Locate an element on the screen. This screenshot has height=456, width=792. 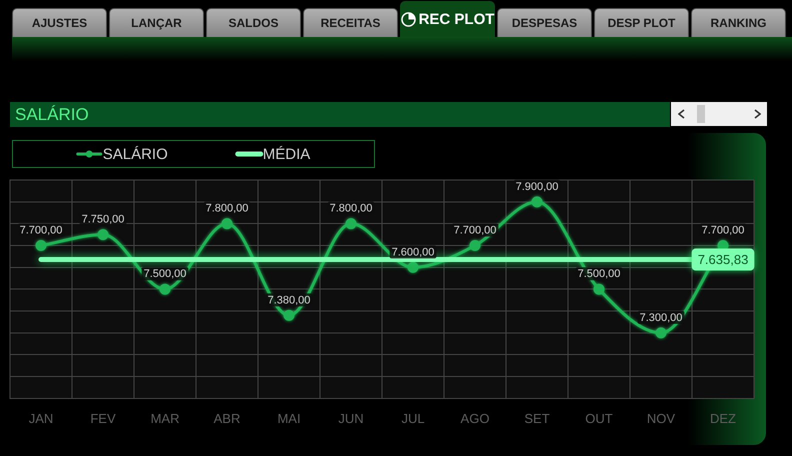
x-tick-label: AGO is located at coordinates (475, 418).